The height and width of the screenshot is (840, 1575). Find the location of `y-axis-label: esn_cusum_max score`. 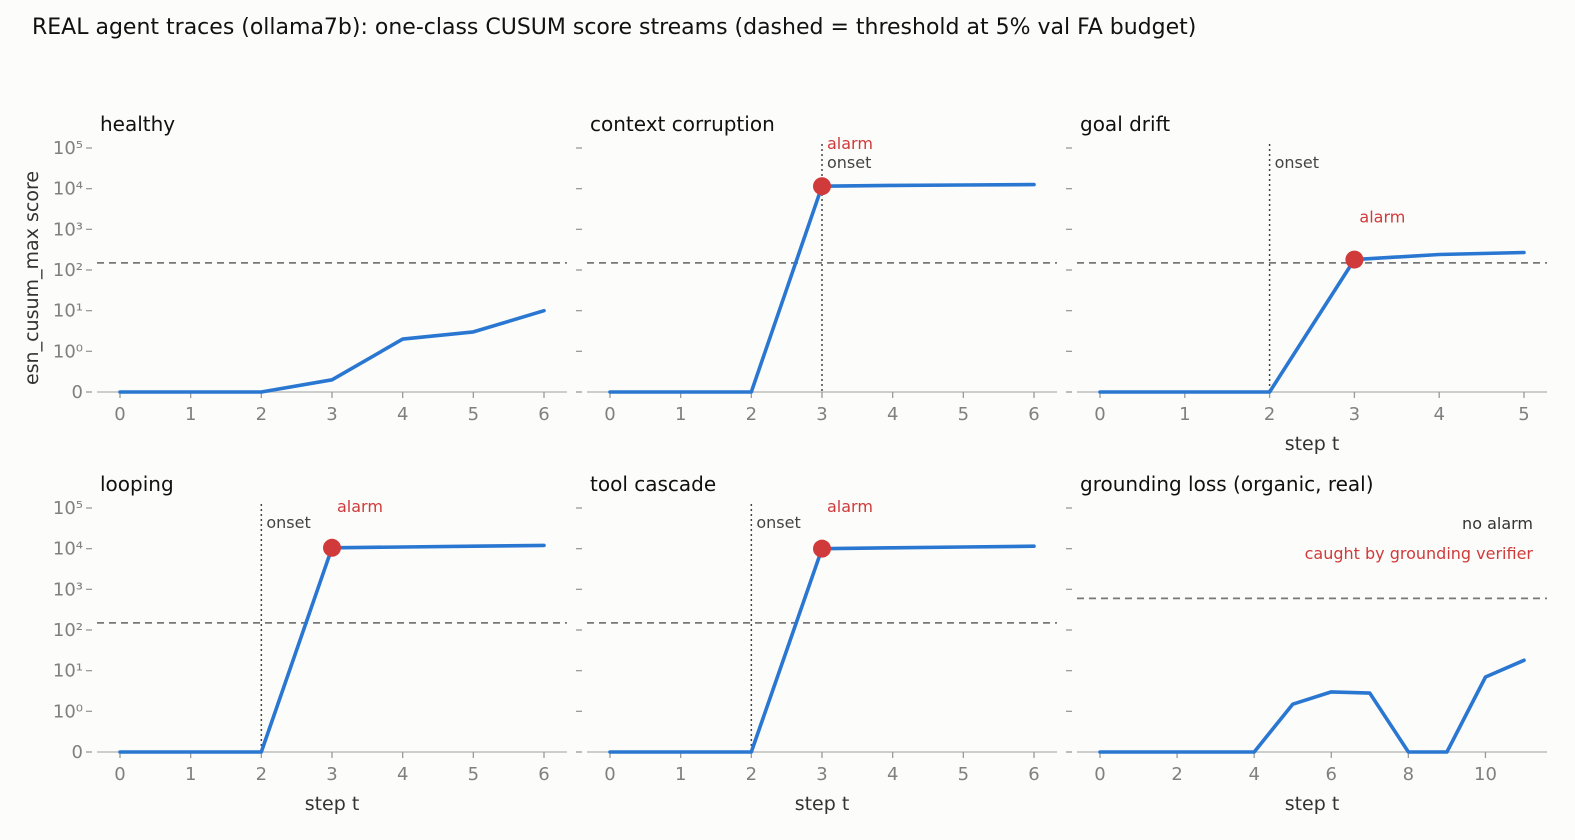

y-axis-label: esn_cusum_max score is located at coordinates (32, 278).